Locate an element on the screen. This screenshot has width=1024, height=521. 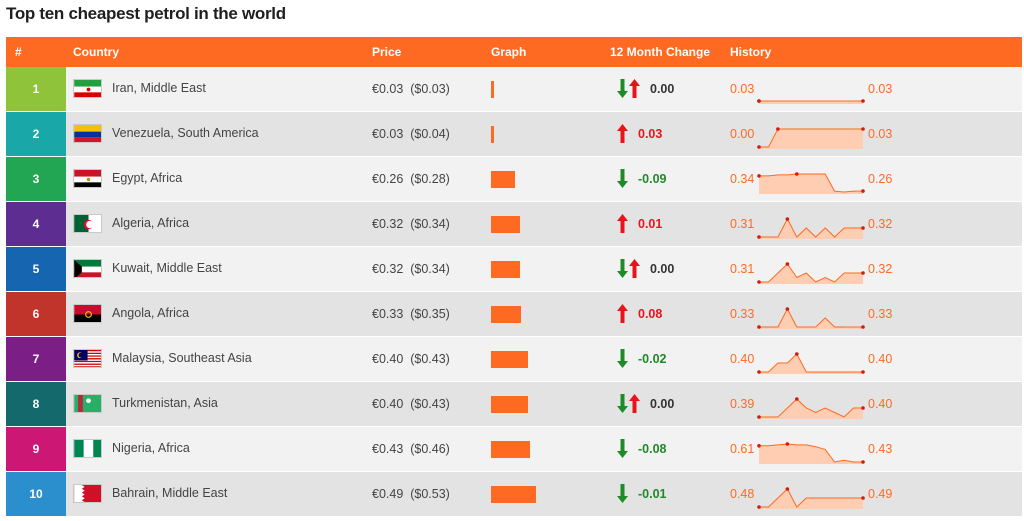
history-start: 0.39 is located at coordinates (742, 404).